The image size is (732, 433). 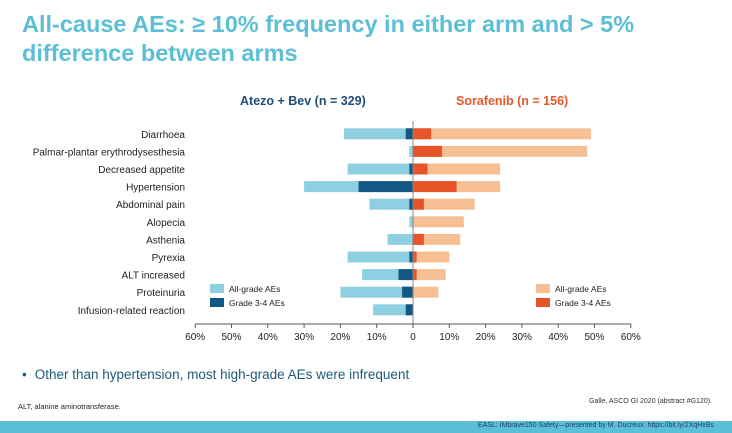 What do you see at coordinates (109, 152) in the screenshot?
I see `category-label: Palmar-plantar erythrodysesthesia` at bounding box center [109, 152].